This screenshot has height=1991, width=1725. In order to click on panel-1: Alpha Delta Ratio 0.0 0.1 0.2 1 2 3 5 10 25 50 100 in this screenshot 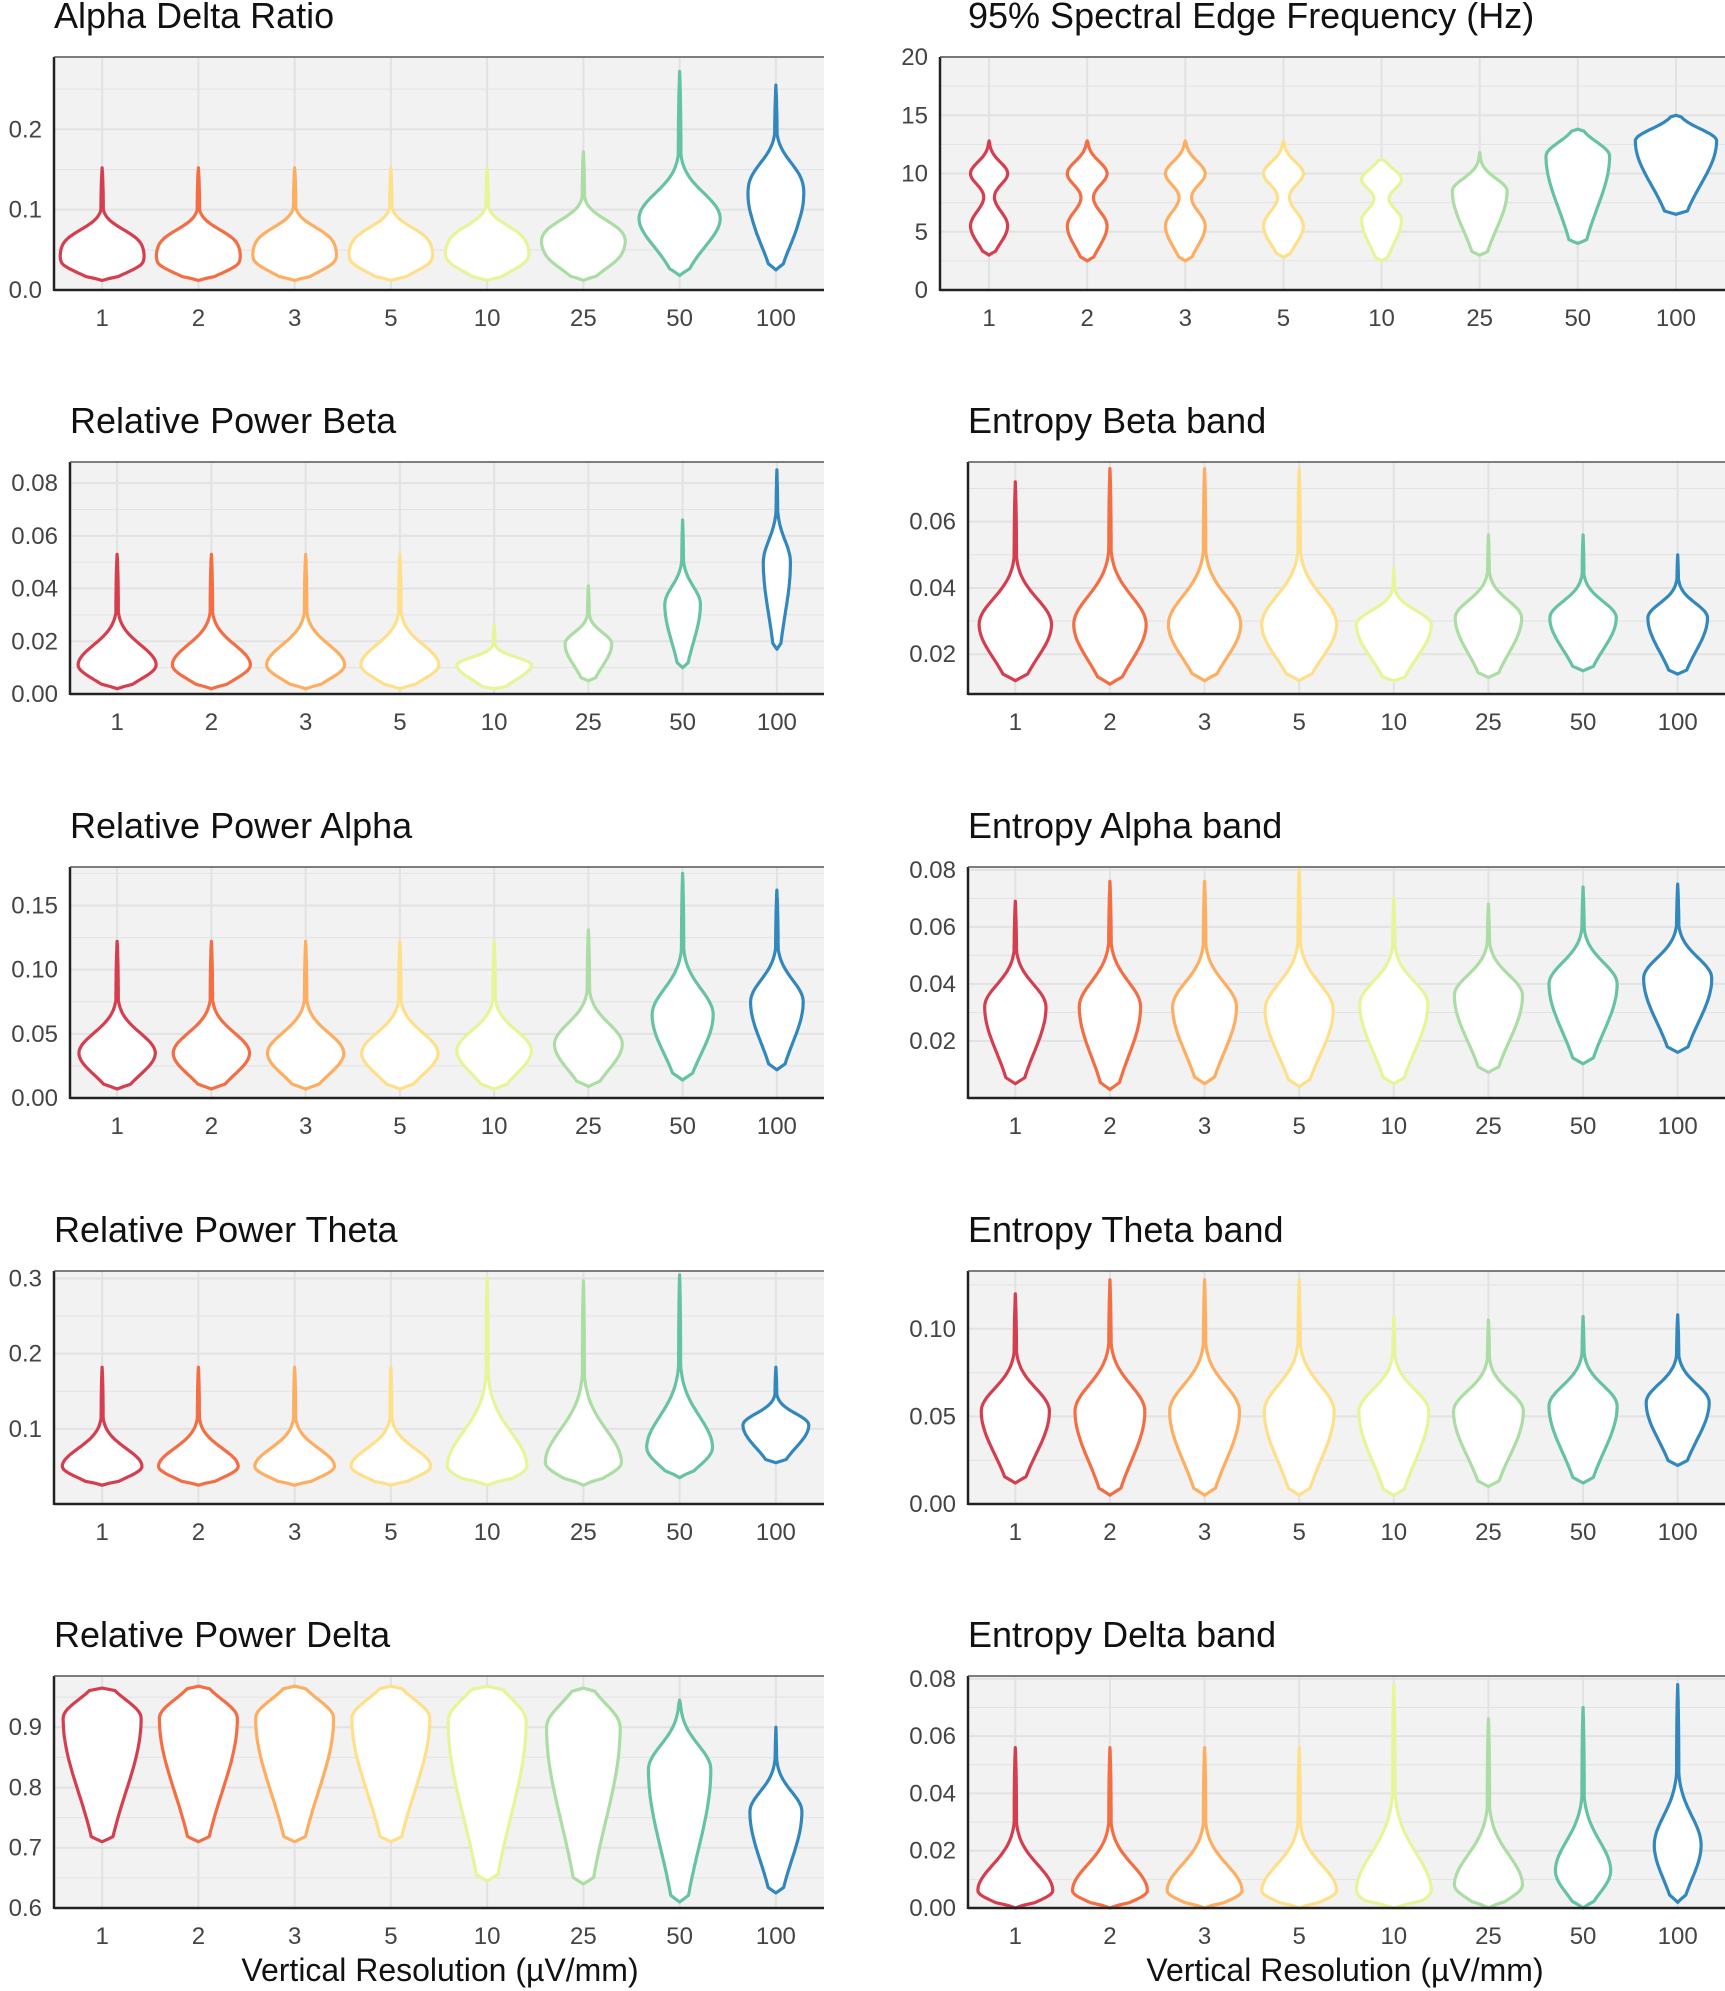, I will do `click(416, 166)`.